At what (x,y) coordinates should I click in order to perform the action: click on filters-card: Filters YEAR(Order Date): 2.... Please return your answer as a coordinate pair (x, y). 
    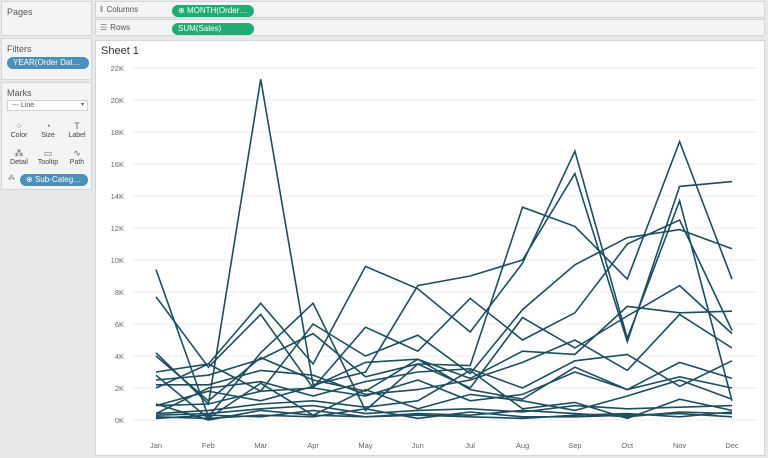
    Looking at the image, I should click on (46, 59).